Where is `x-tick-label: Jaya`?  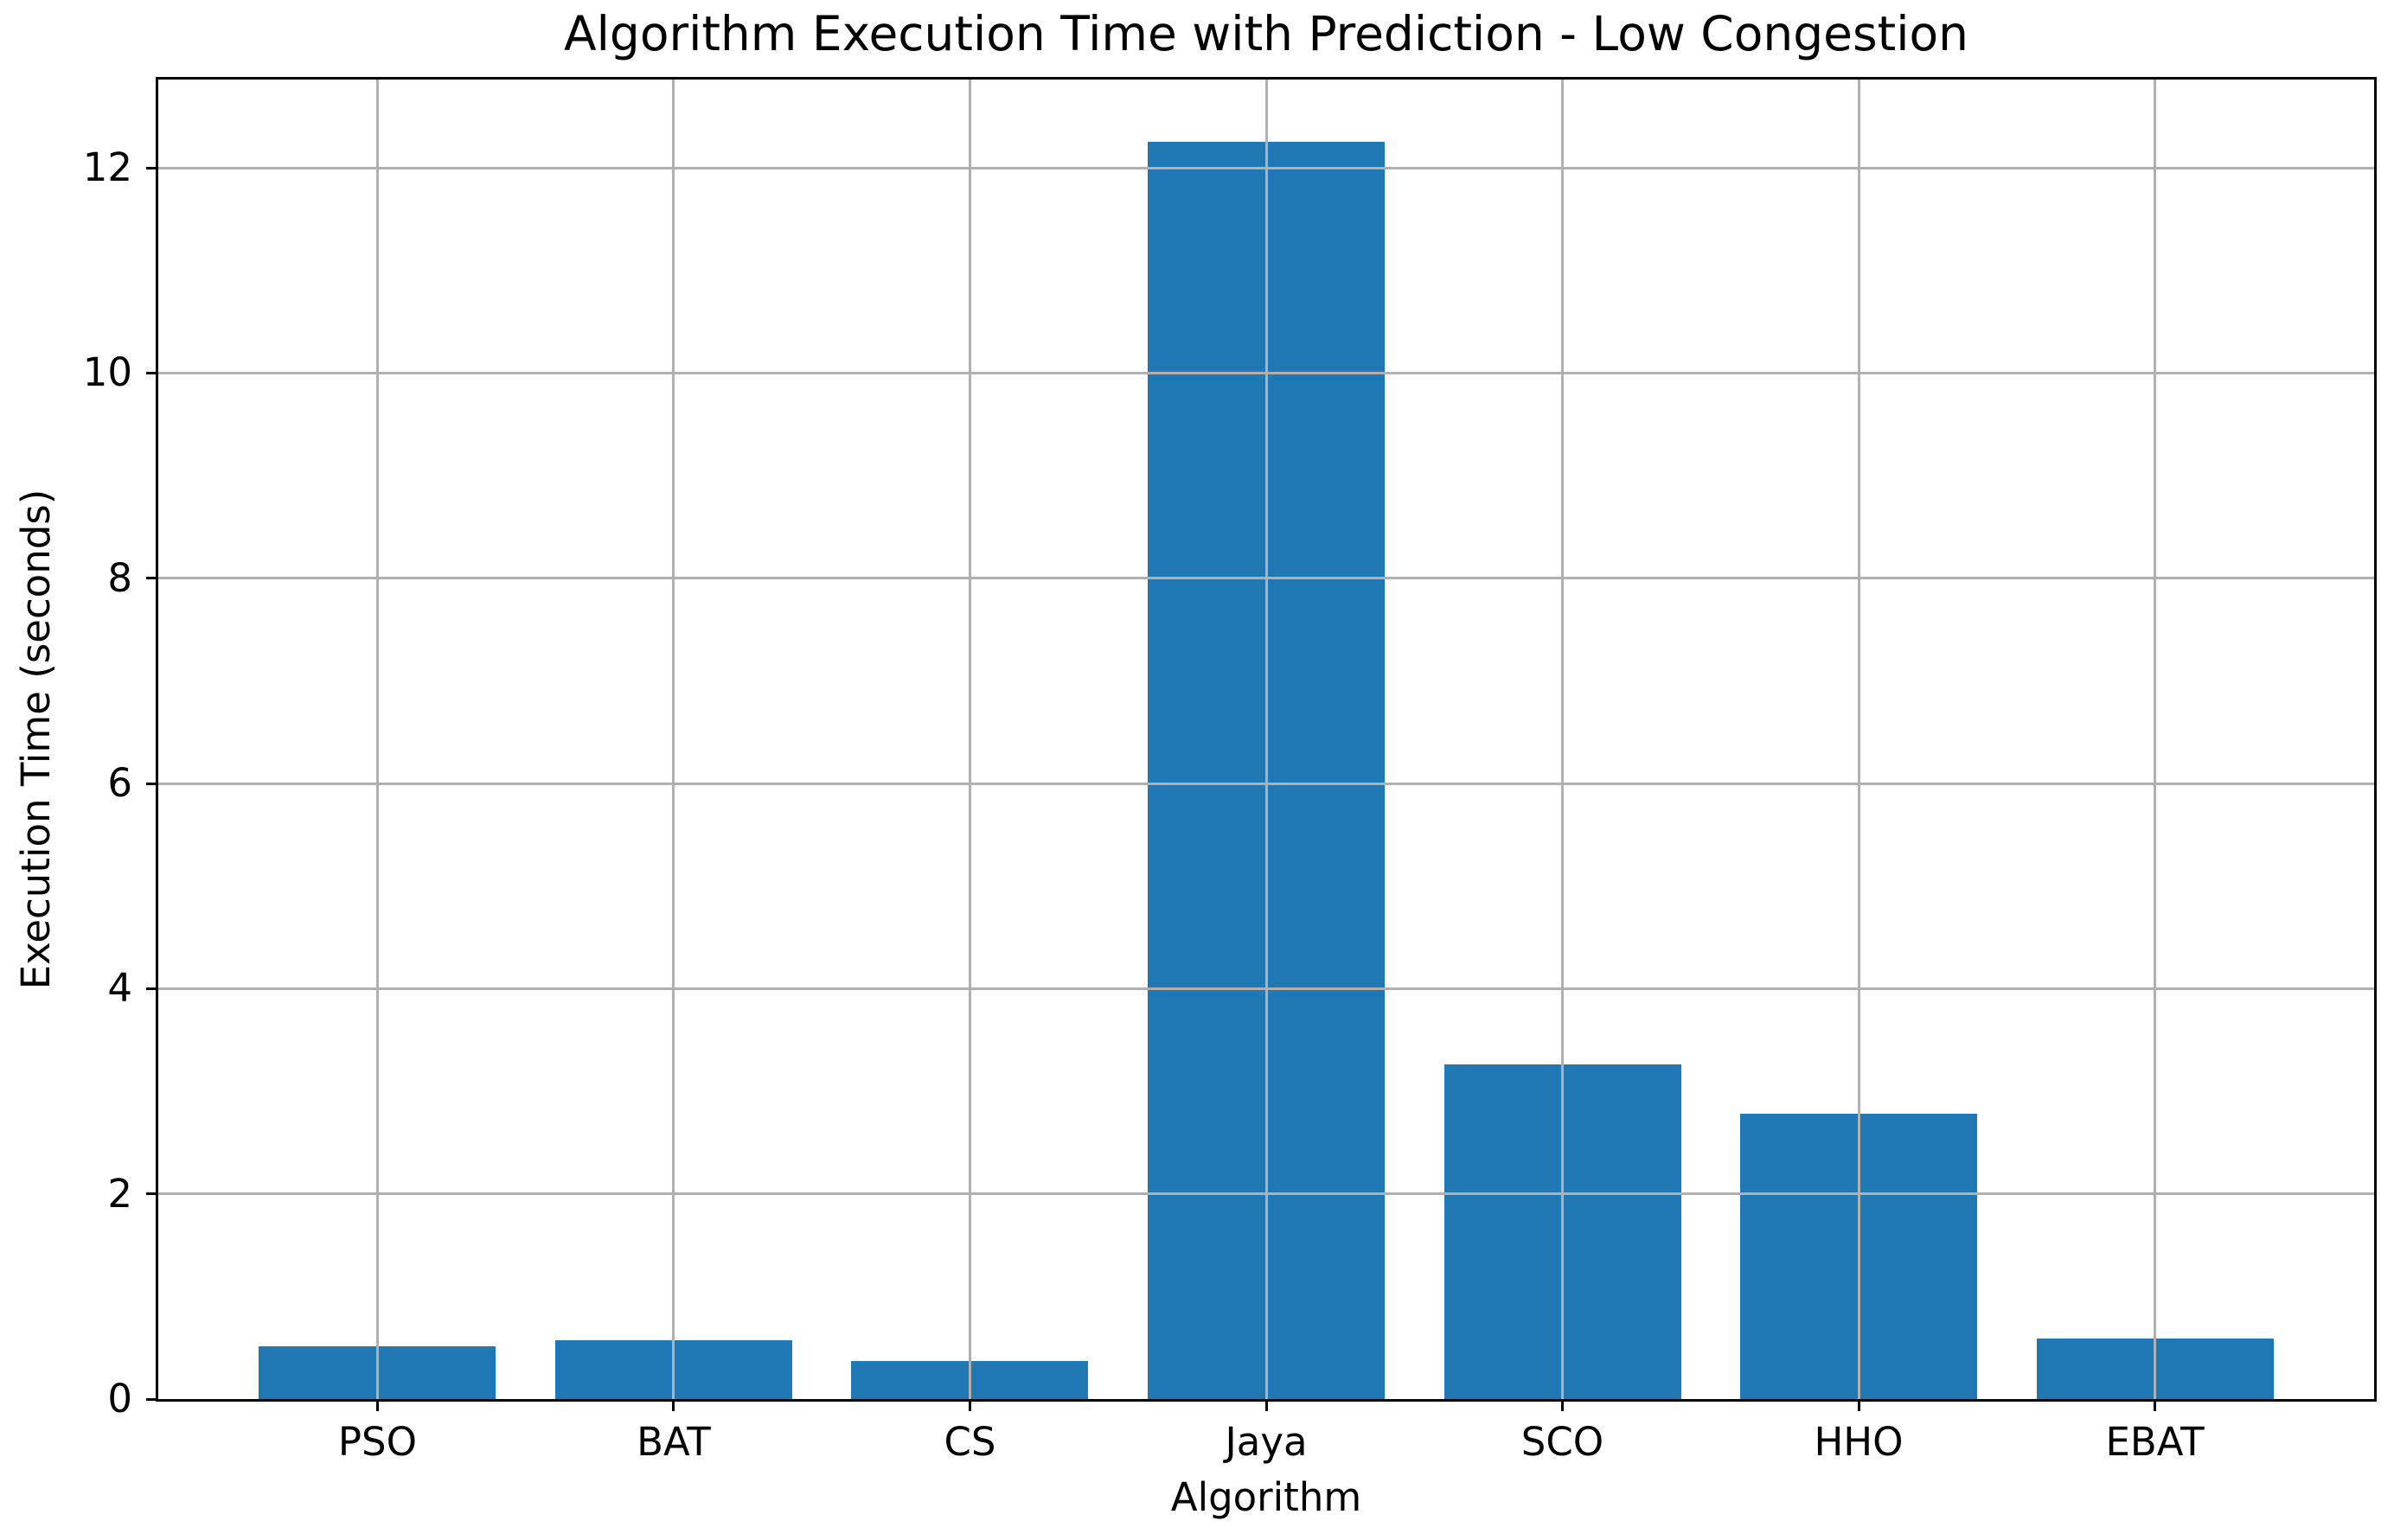 x-tick-label: Jaya is located at coordinates (1266, 1442).